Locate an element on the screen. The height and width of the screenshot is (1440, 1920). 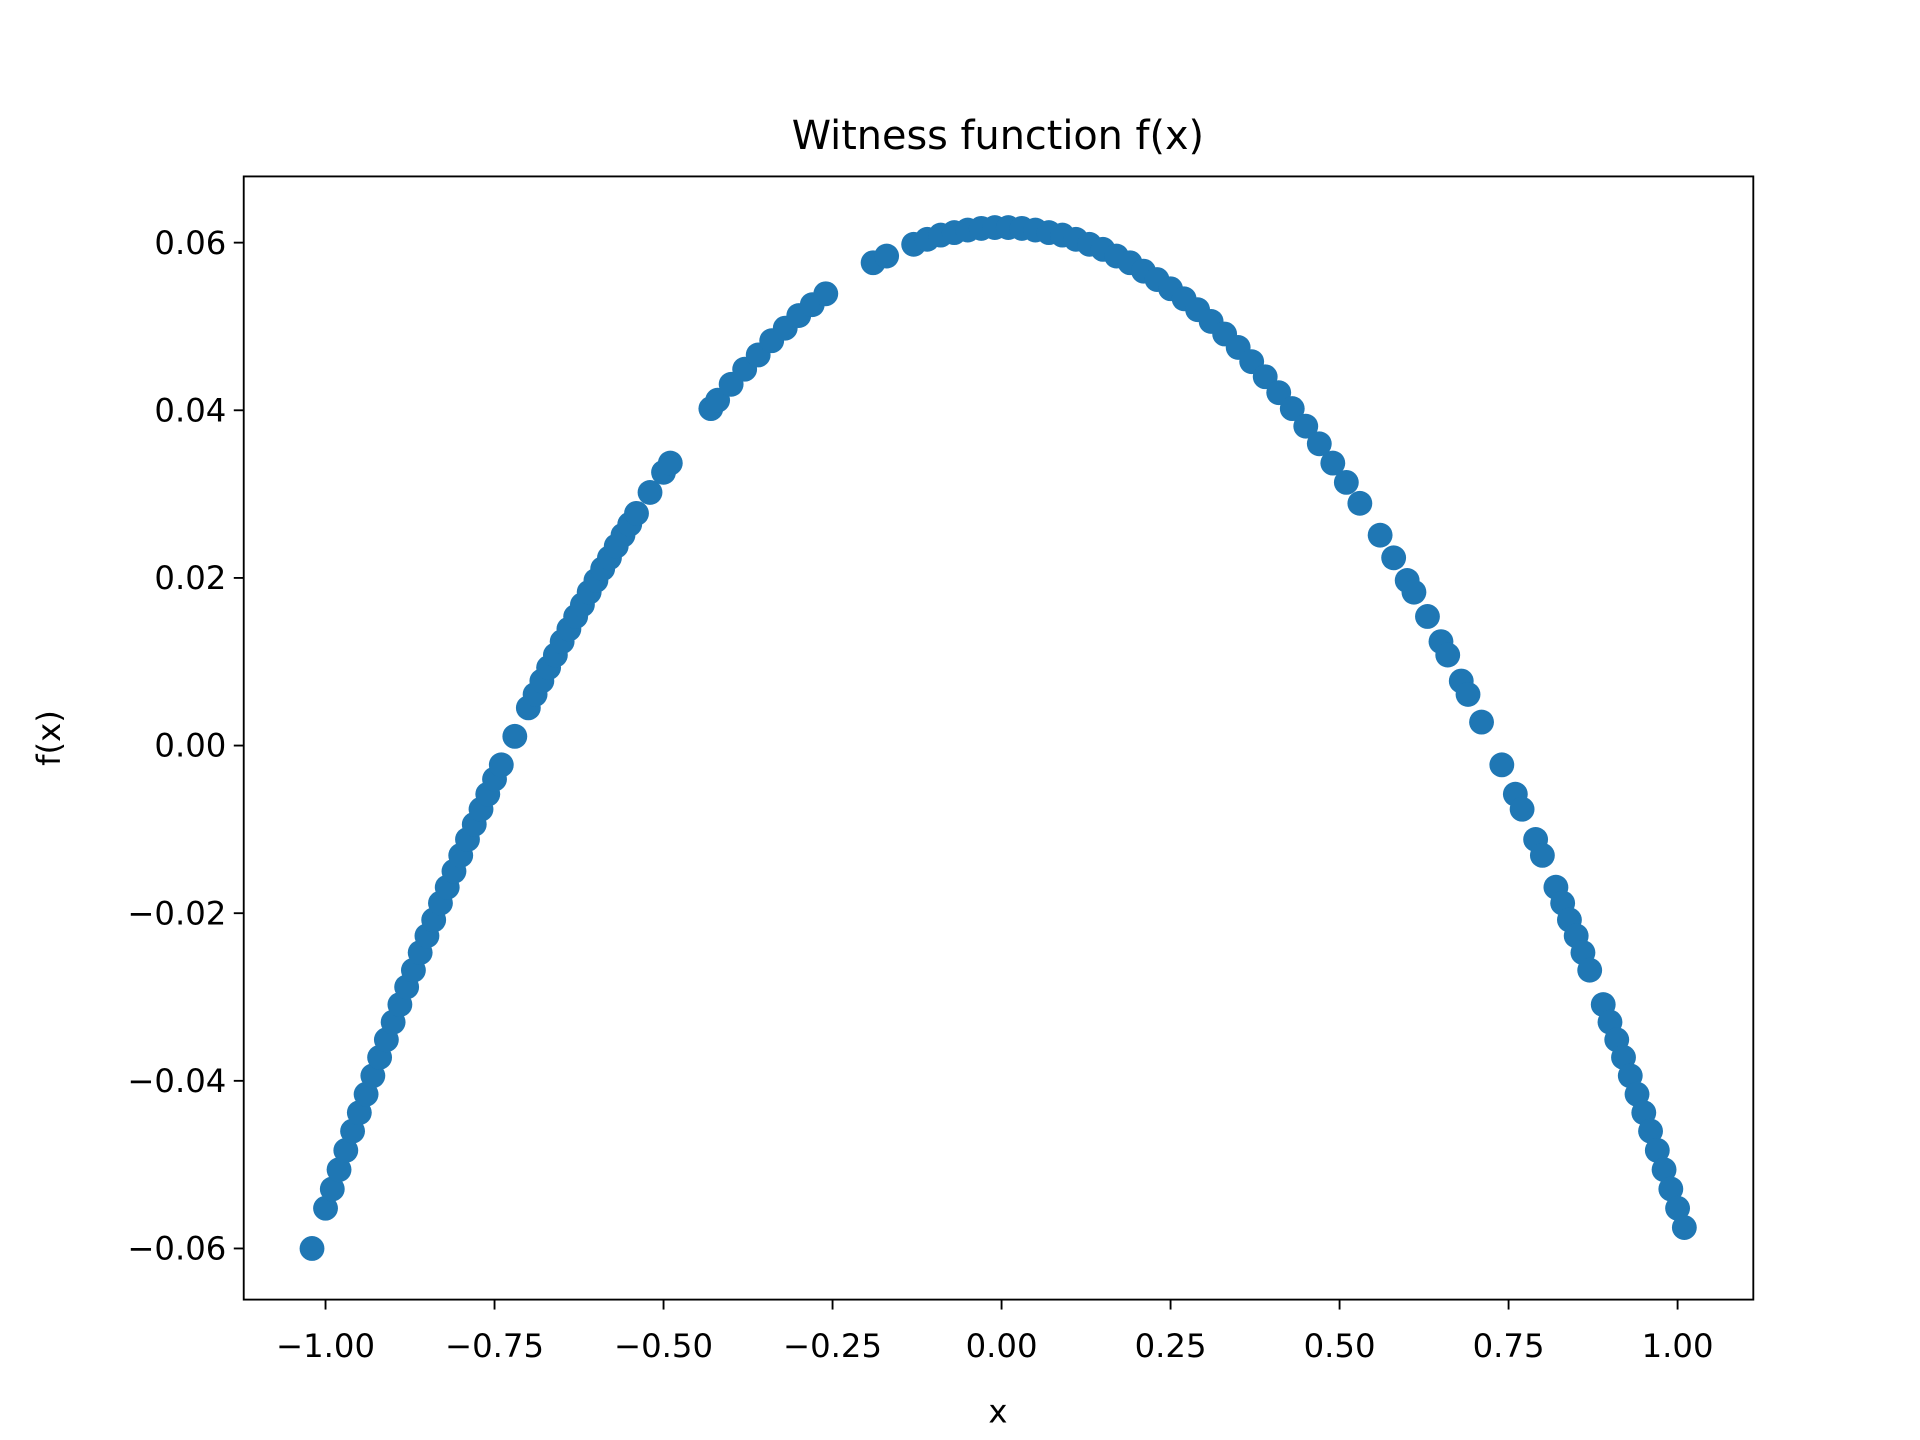
y-axis-label: f(x) is located at coordinates (49, 738).